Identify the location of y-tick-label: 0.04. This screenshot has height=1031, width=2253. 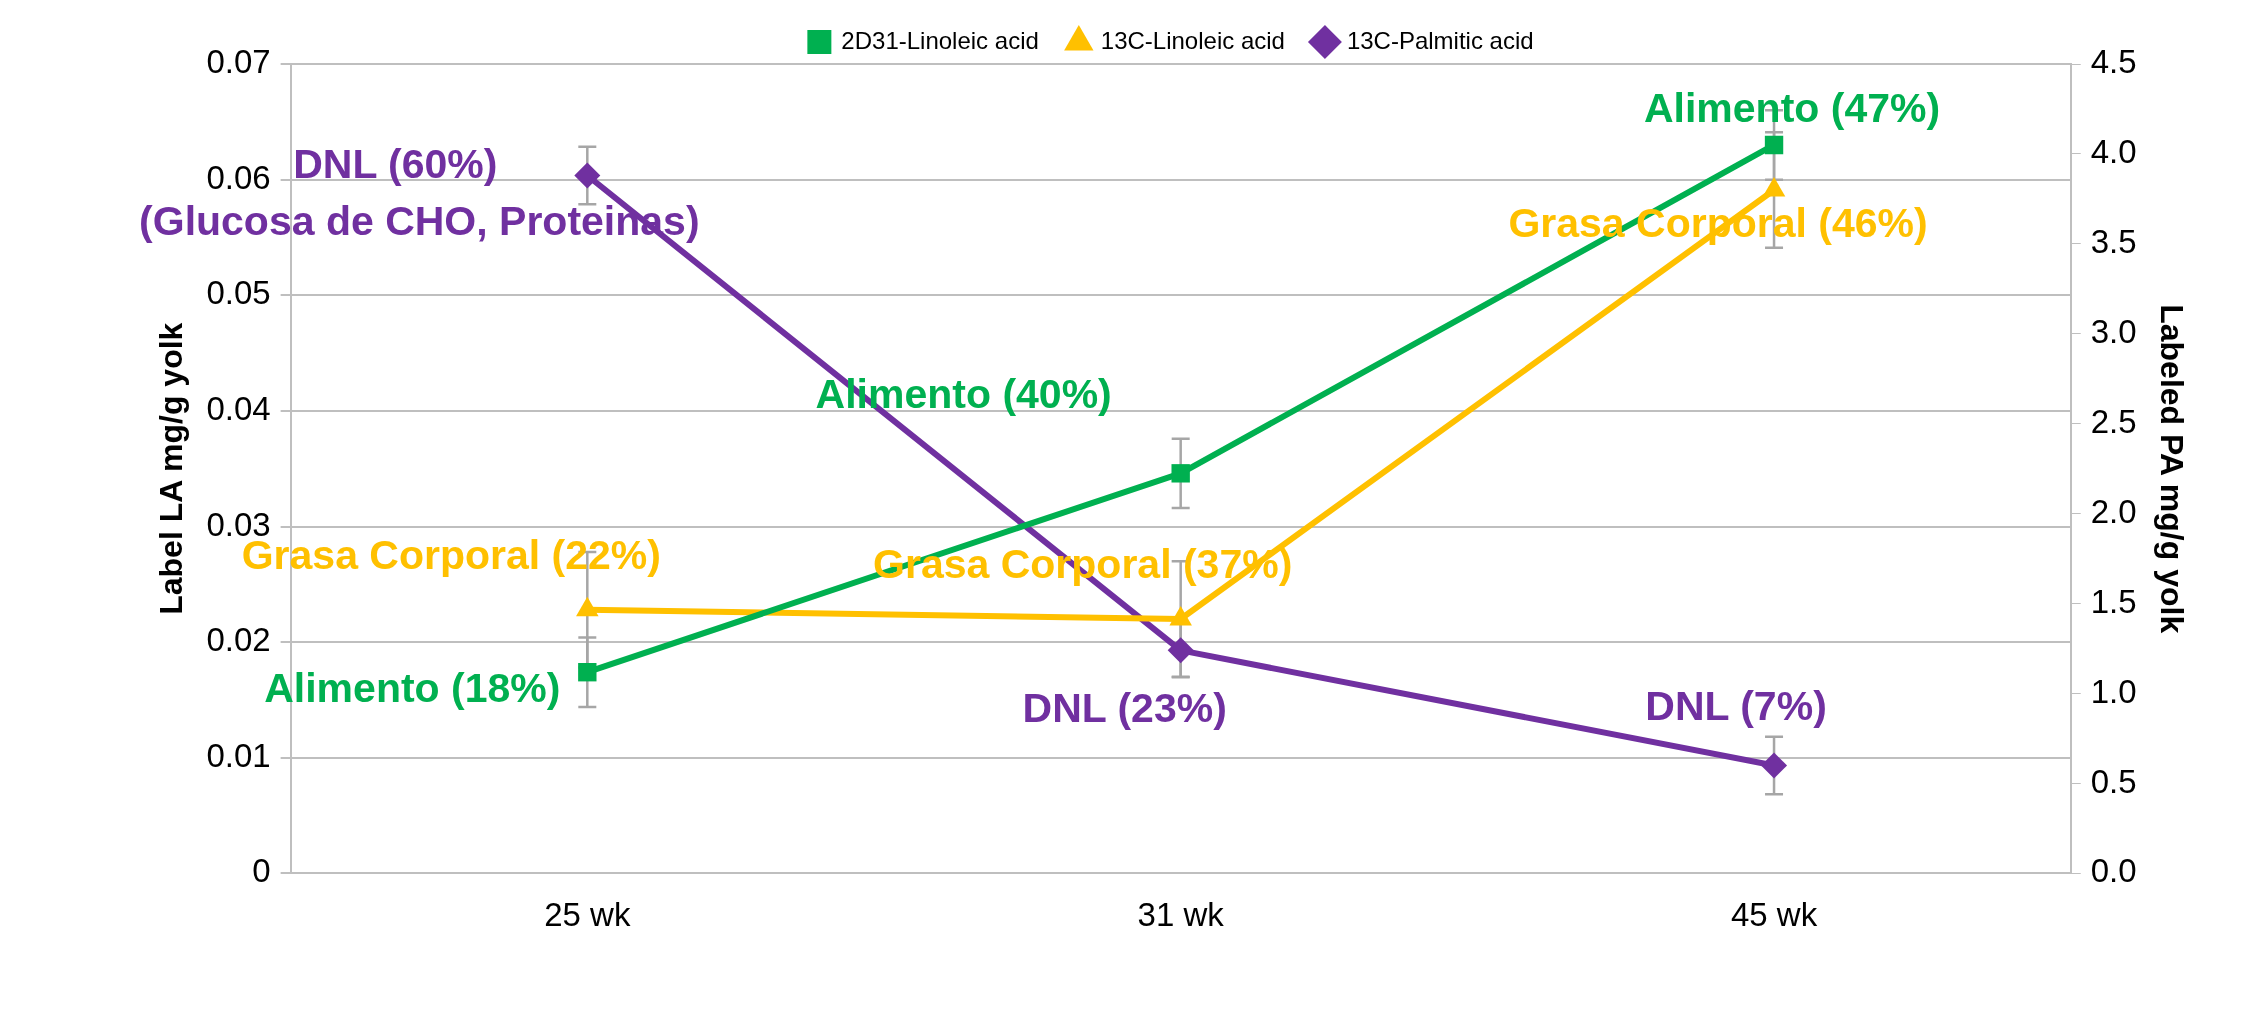
(238, 408).